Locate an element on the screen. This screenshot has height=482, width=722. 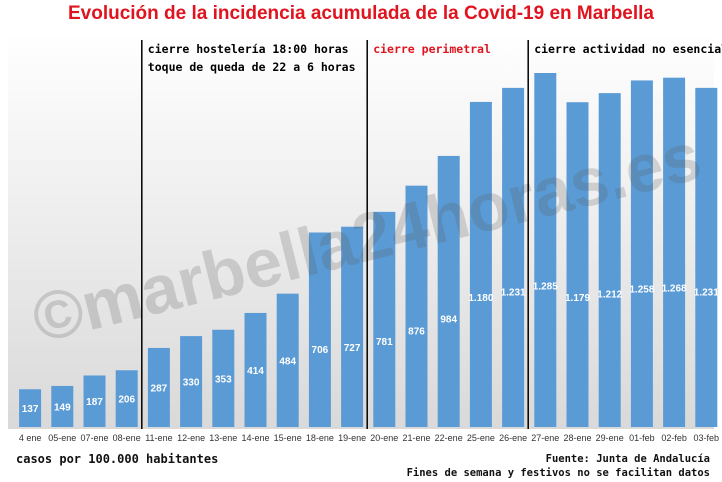
bar-19-ene is located at coordinates (352, 326).